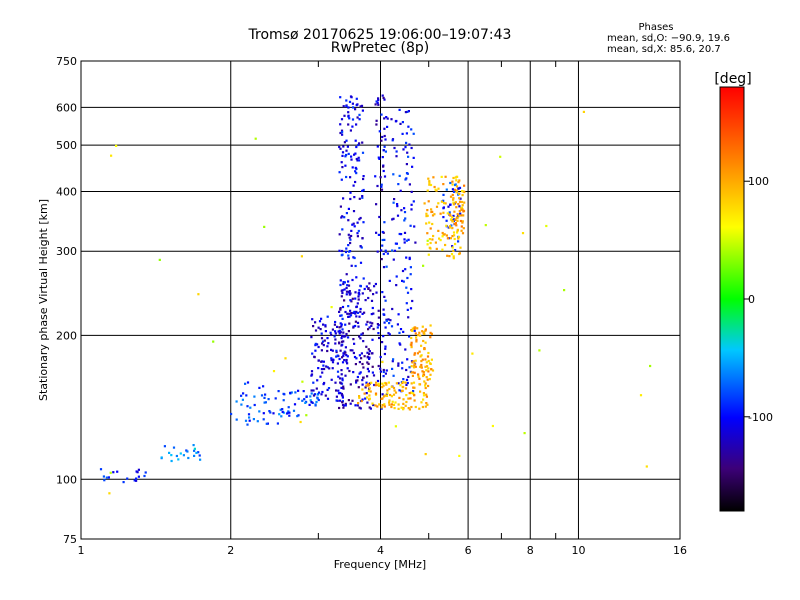  What do you see at coordinates (732, 79) in the screenshot?
I see `colorbar-label: [deg]` at bounding box center [732, 79].